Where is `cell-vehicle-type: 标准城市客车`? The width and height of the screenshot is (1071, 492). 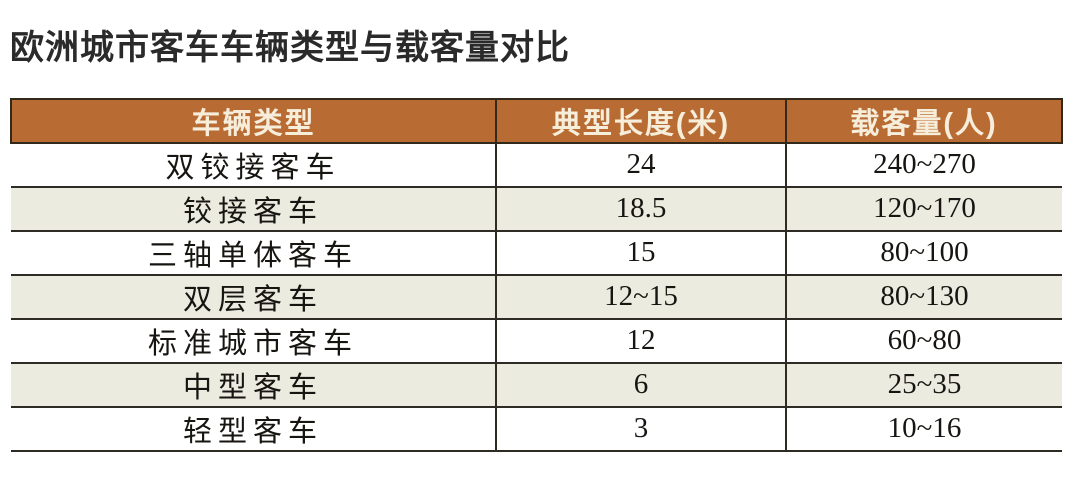 cell-vehicle-type: 标准城市客车 is located at coordinates (254, 340).